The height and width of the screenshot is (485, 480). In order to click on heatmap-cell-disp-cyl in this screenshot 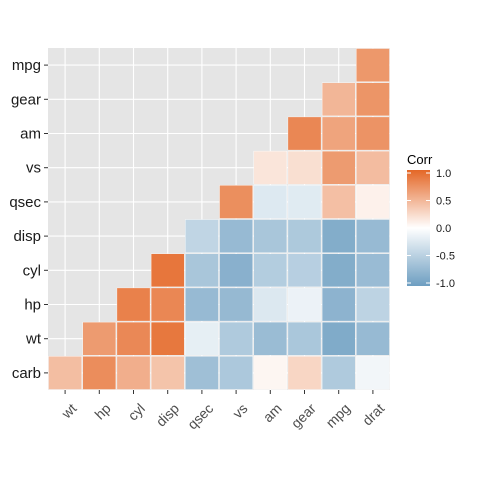, I will do `click(167, 270)`.